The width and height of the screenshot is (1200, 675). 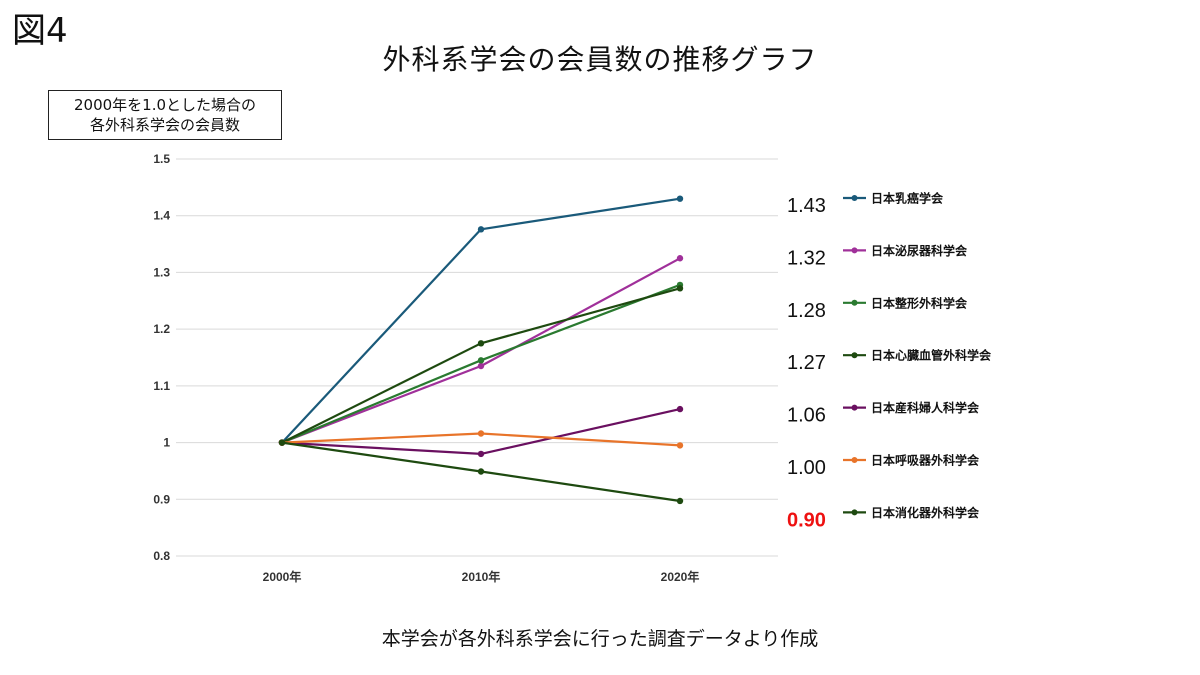 I want to click on legend-entry-2: 日本整形外科学会, so click(x=919, y=302).